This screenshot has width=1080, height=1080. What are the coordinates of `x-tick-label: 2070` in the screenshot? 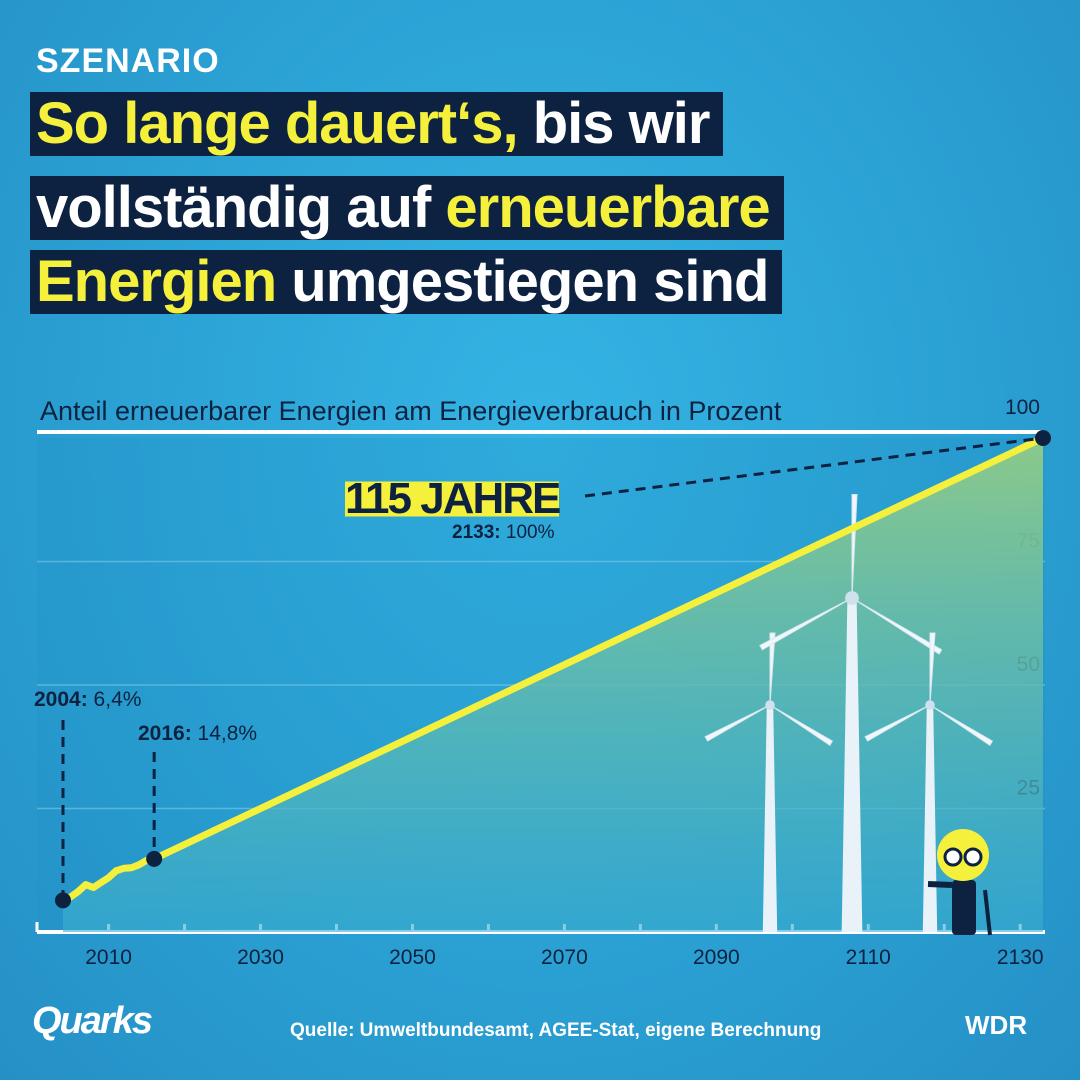 It's located at (564, 957).